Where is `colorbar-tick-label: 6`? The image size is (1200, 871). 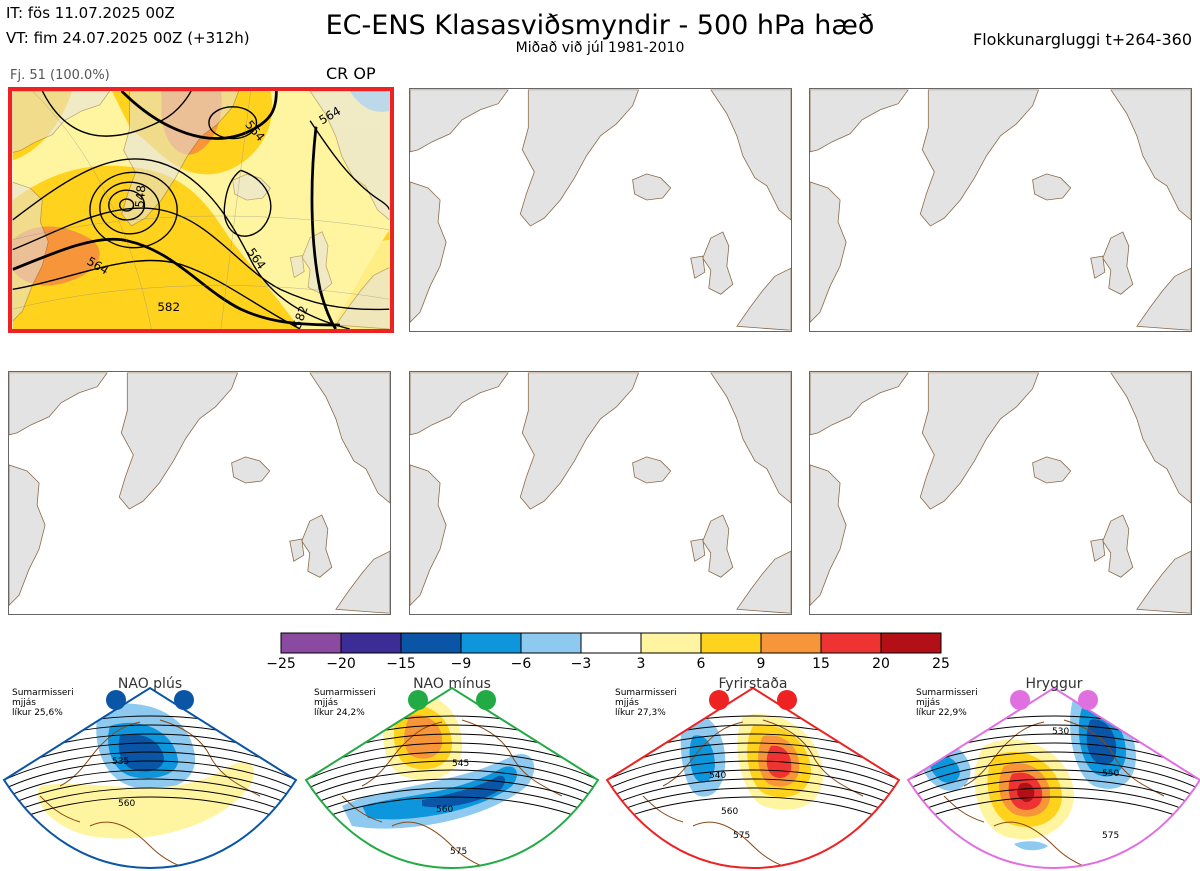
colorbar-tick-label: 6 is located at coordinates (701, 664).